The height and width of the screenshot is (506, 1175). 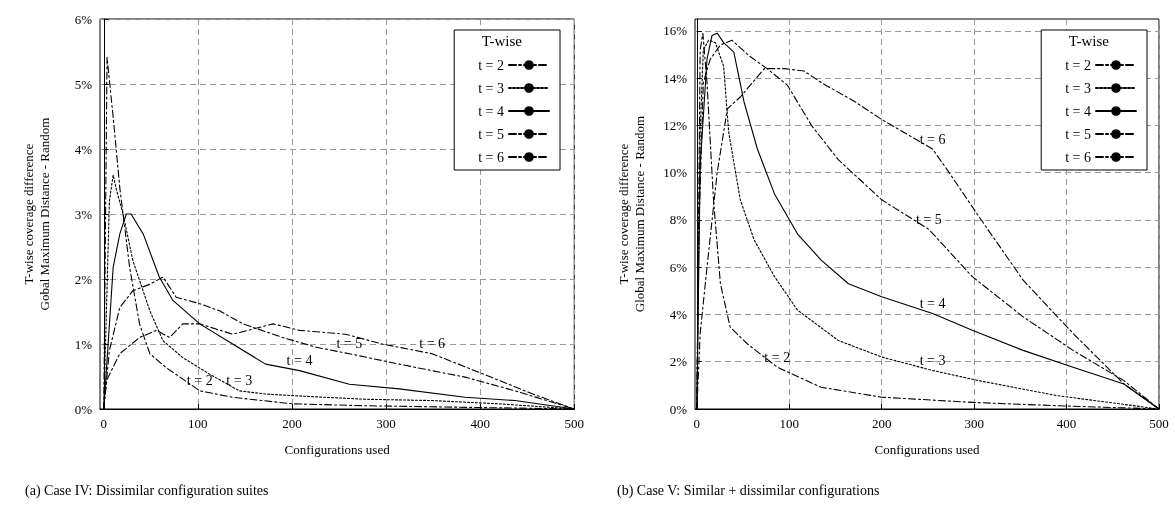 What do you see at coordinates (748, 490) in the screenshot?
I see `text: (b) Case V: Similar + dissimilar configurations` at bounding box center [748, 490].